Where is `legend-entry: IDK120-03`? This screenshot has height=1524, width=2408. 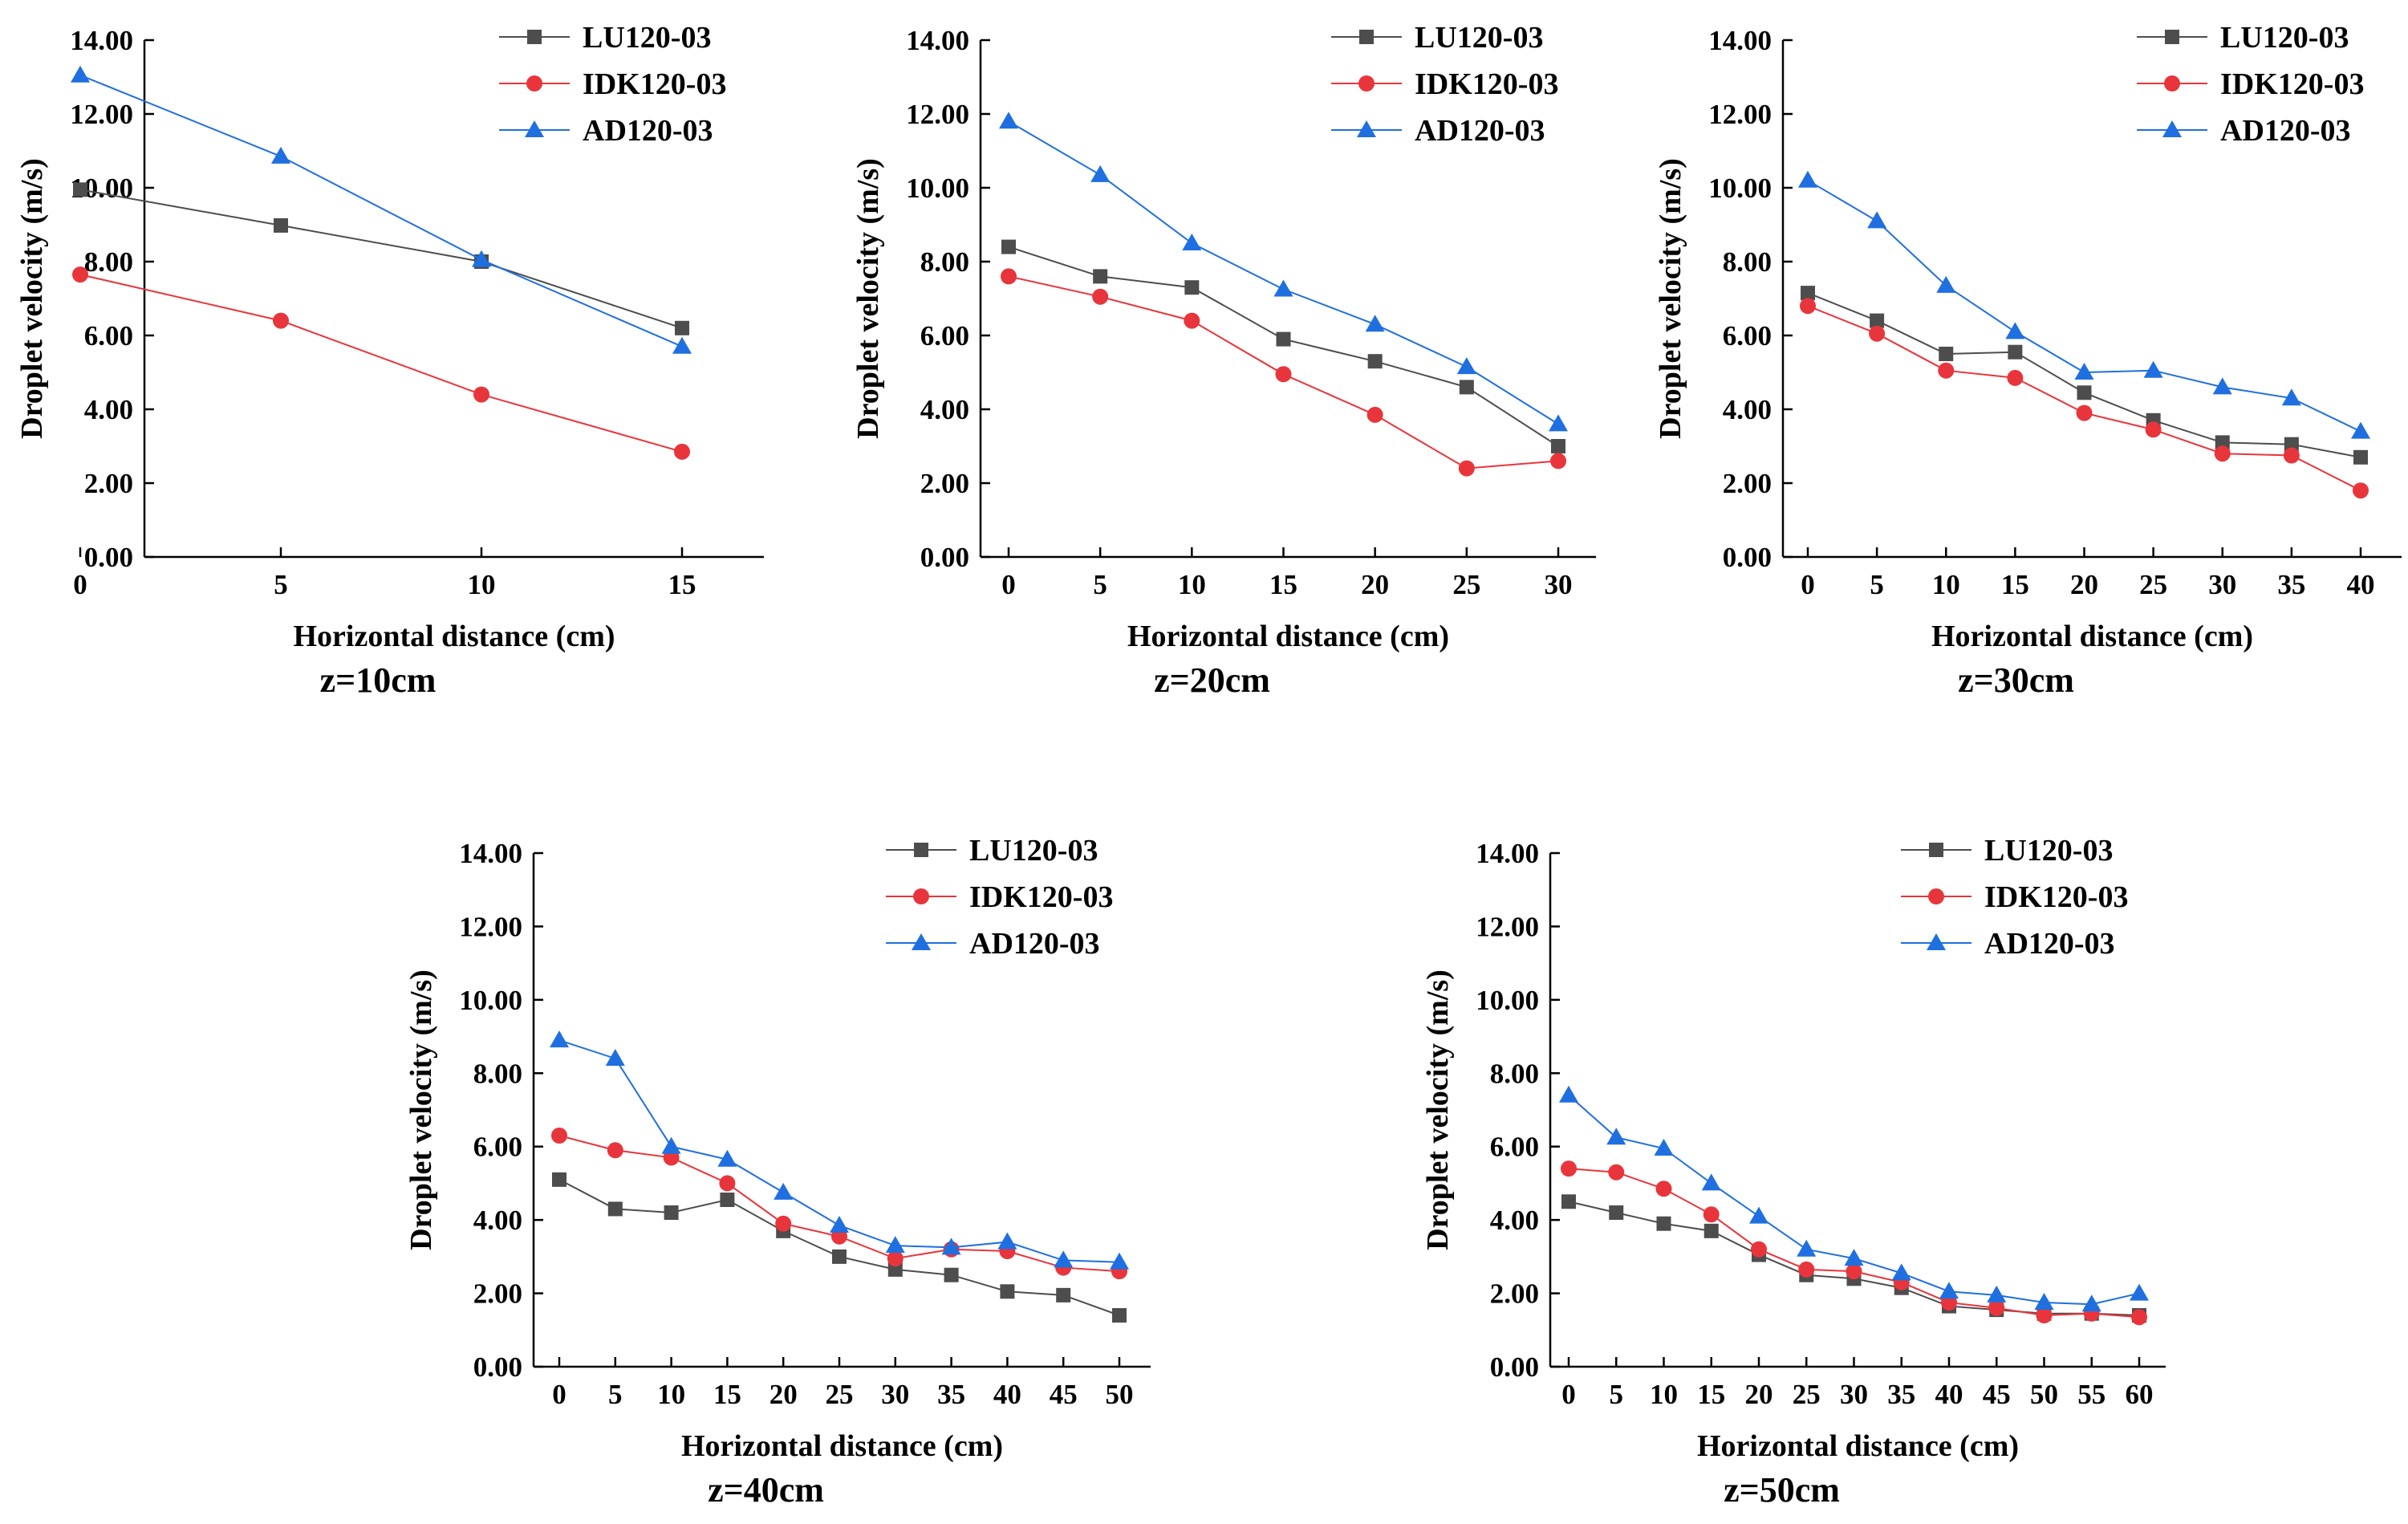 legend-entry: IDK120-03 is located at coordinates (999, 897).